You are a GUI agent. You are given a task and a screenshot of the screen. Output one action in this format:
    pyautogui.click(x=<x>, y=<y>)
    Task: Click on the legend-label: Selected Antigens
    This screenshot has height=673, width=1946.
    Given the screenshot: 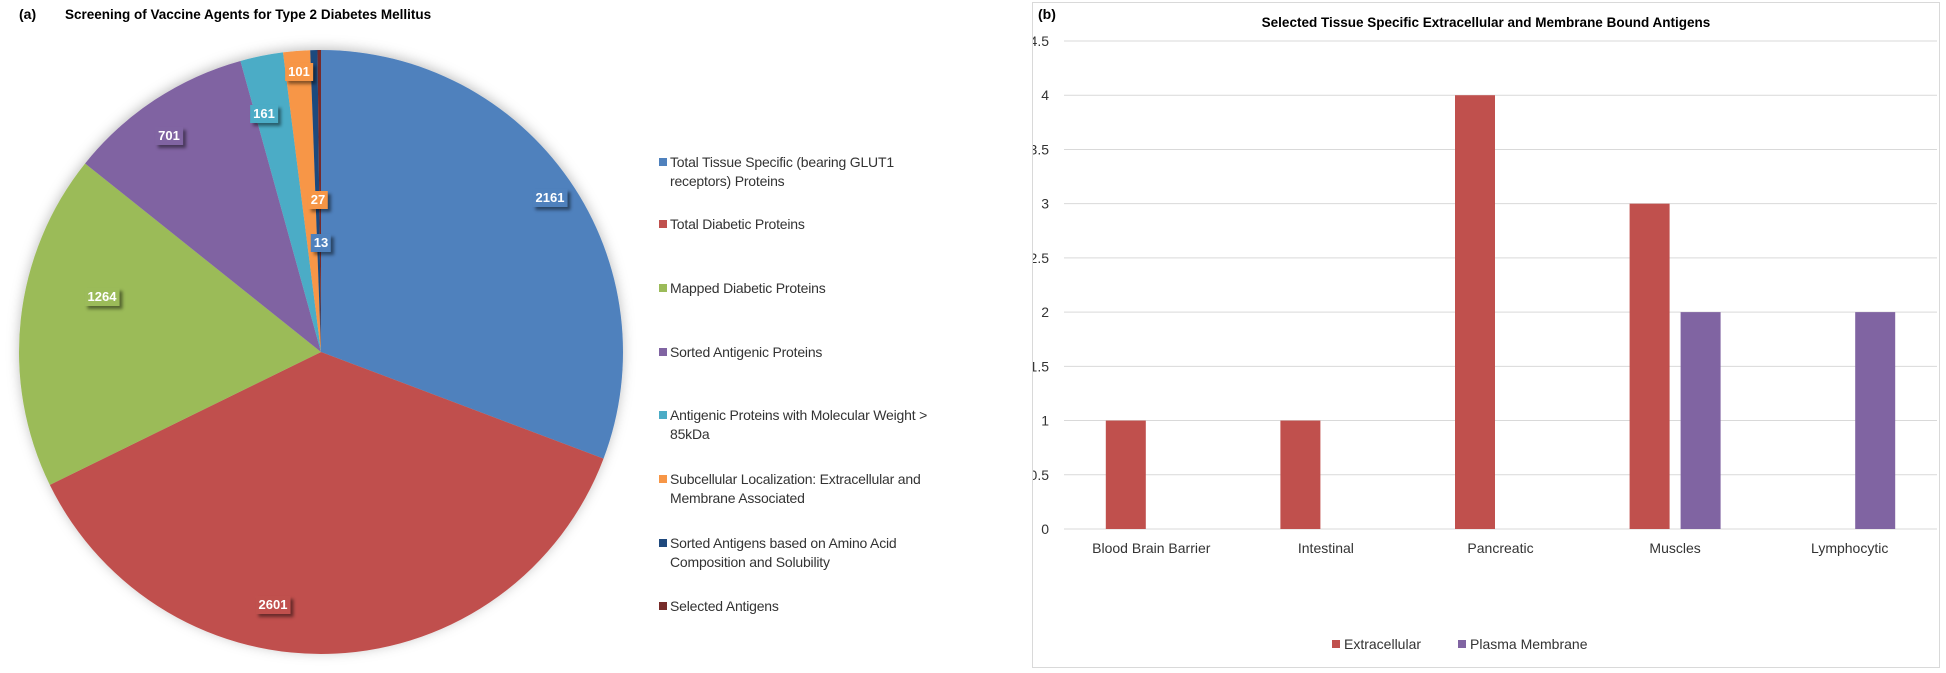 What is the action you would take?
    pyautogui.click(x=724, y=606)
    